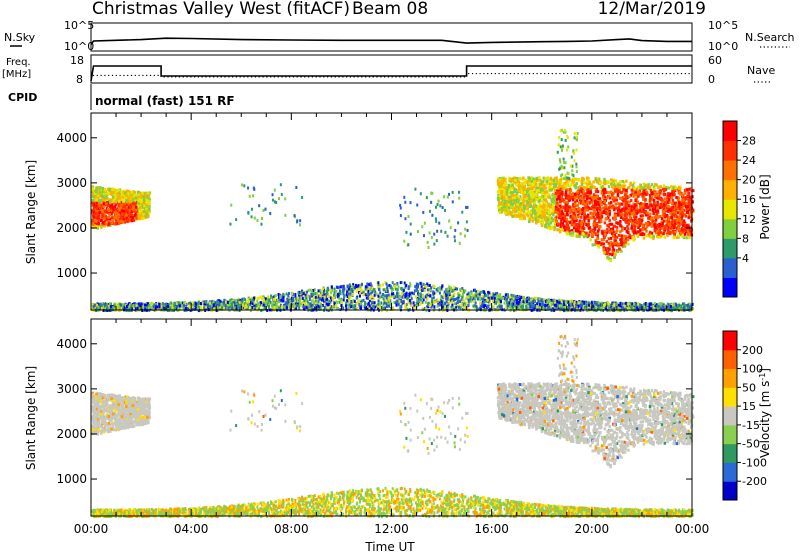 The width and height of the screenshot is (800, 554). I want to click on nsky-series-line, so click(391, 41).